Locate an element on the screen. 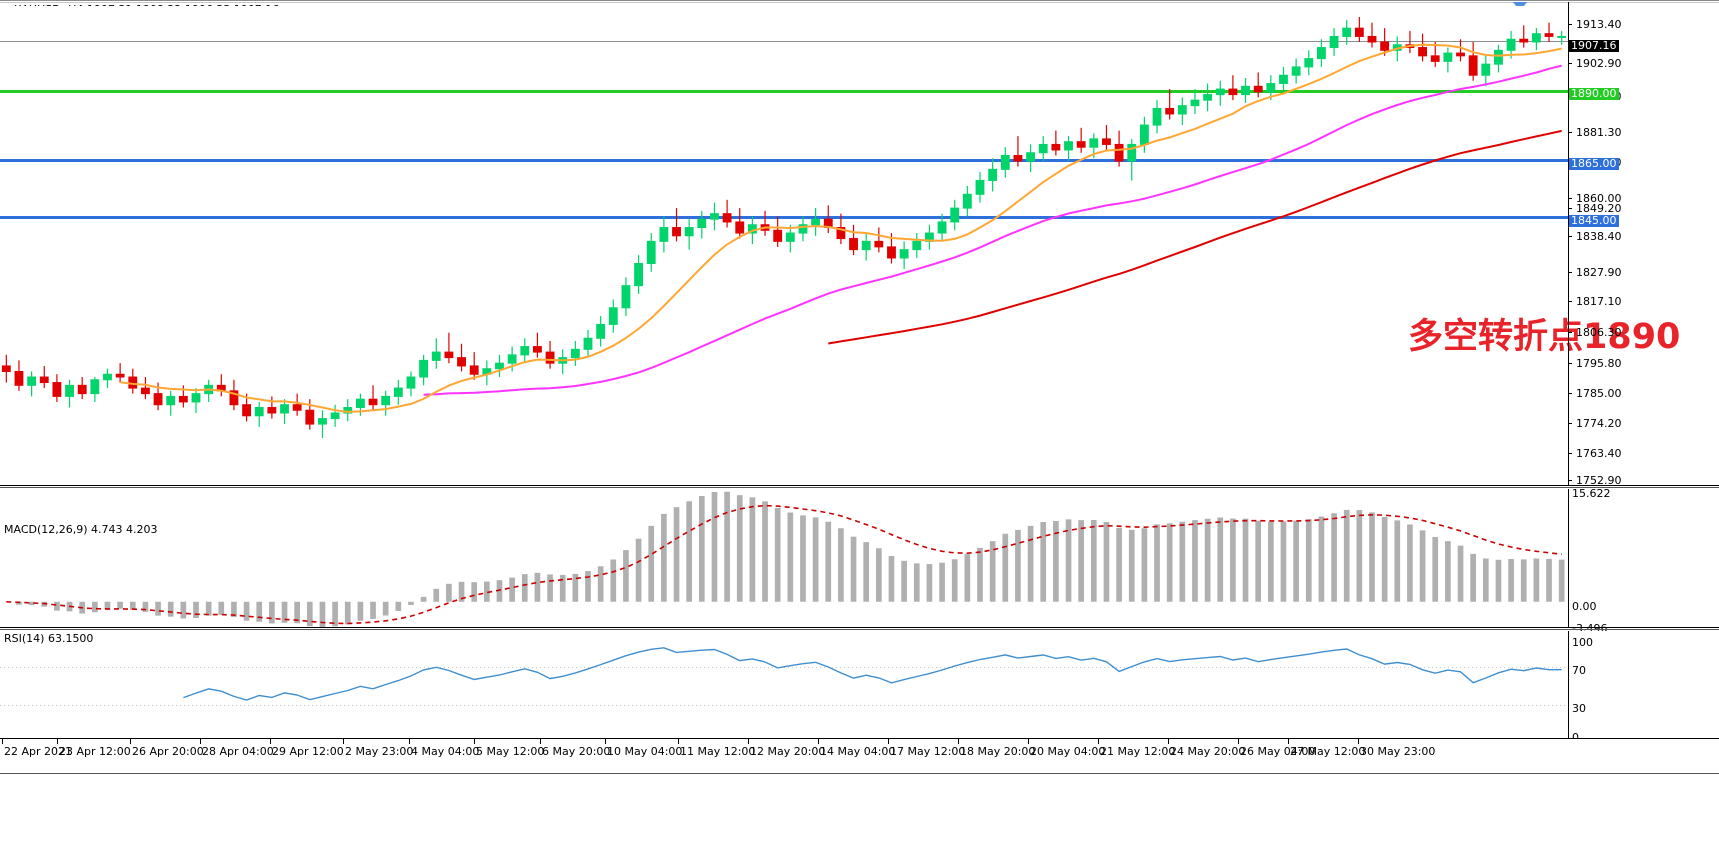 This screenshot has height=842, width=1719. price-tick-label: 1860.00 is located at coordinates (1599, 198).